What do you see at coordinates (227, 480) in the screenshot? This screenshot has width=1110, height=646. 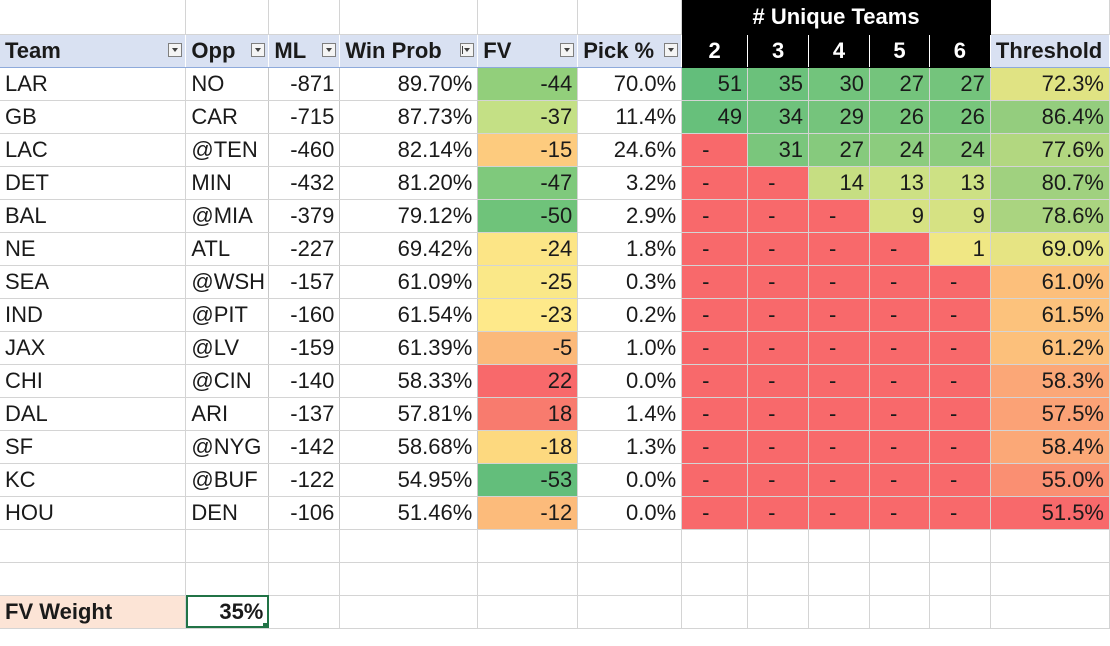 I see `opp-cell: @BUF` at bounding box center [227, 480].